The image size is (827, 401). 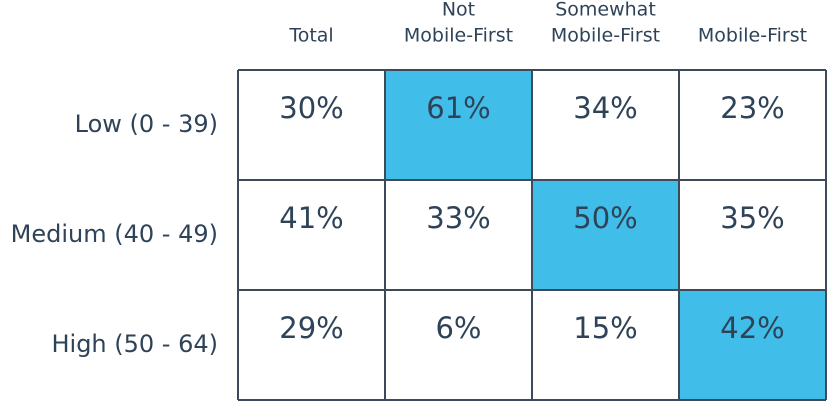 What do you see at coordinates (311, 218) in the screenshot?
I see `cell-value: 41%` at bounding box center [311, 218].